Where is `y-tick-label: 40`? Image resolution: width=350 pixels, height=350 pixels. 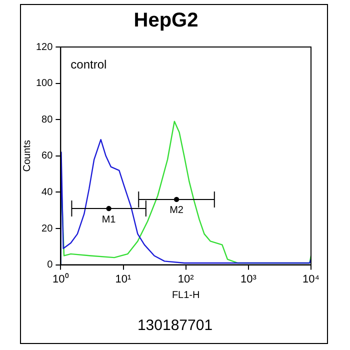 y-tick-label: 40 is located at coordinates (48, 192).